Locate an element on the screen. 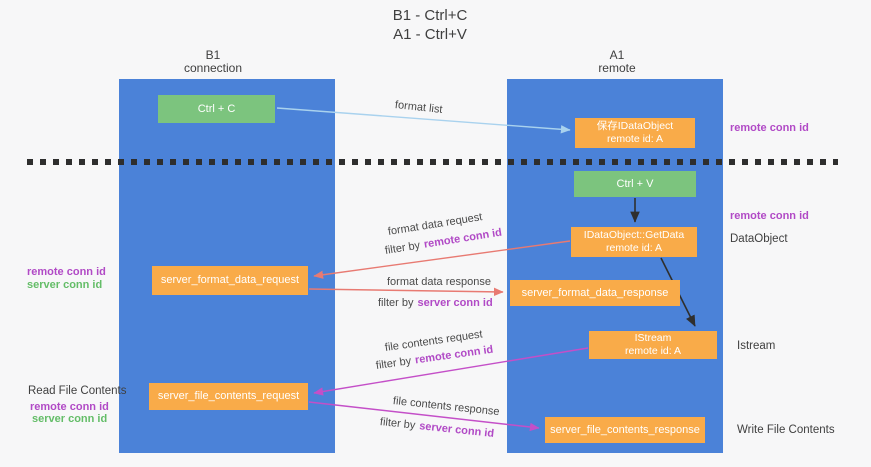  edge-label-format-list: format list is located at coordinates (419, 107).